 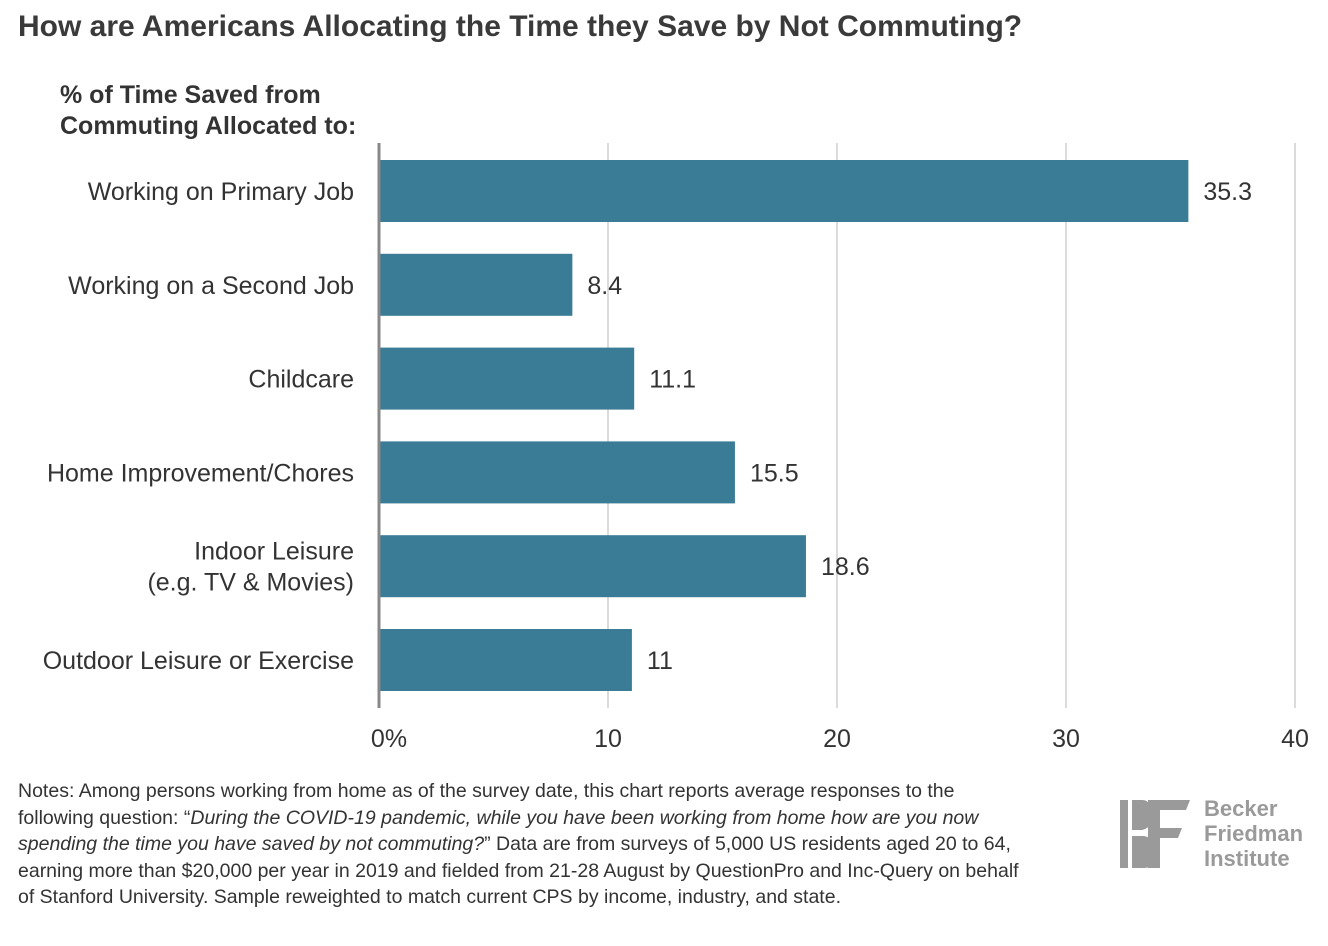 What do you see at coordinates (660, 661) in the screenshot?
I see `bar-value-label: 11` at bounding box center [660, 661].